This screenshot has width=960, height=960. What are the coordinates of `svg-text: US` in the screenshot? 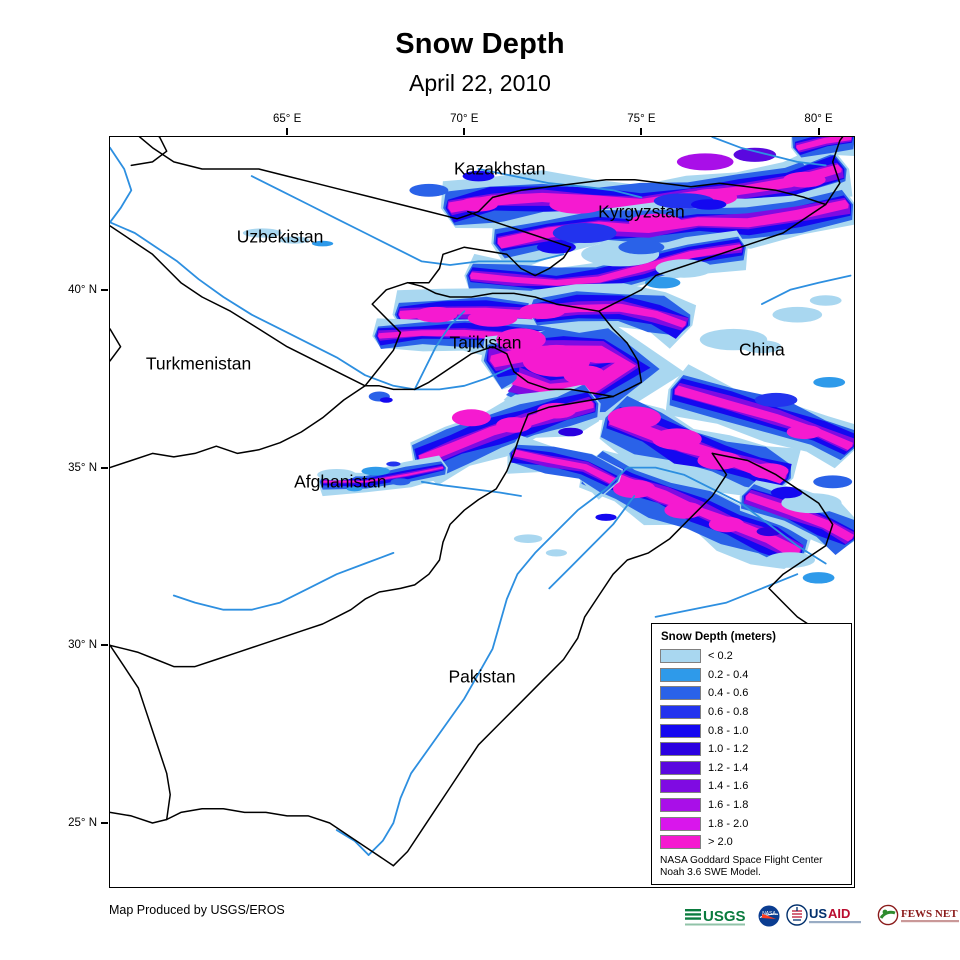 It's located at (818, 913).